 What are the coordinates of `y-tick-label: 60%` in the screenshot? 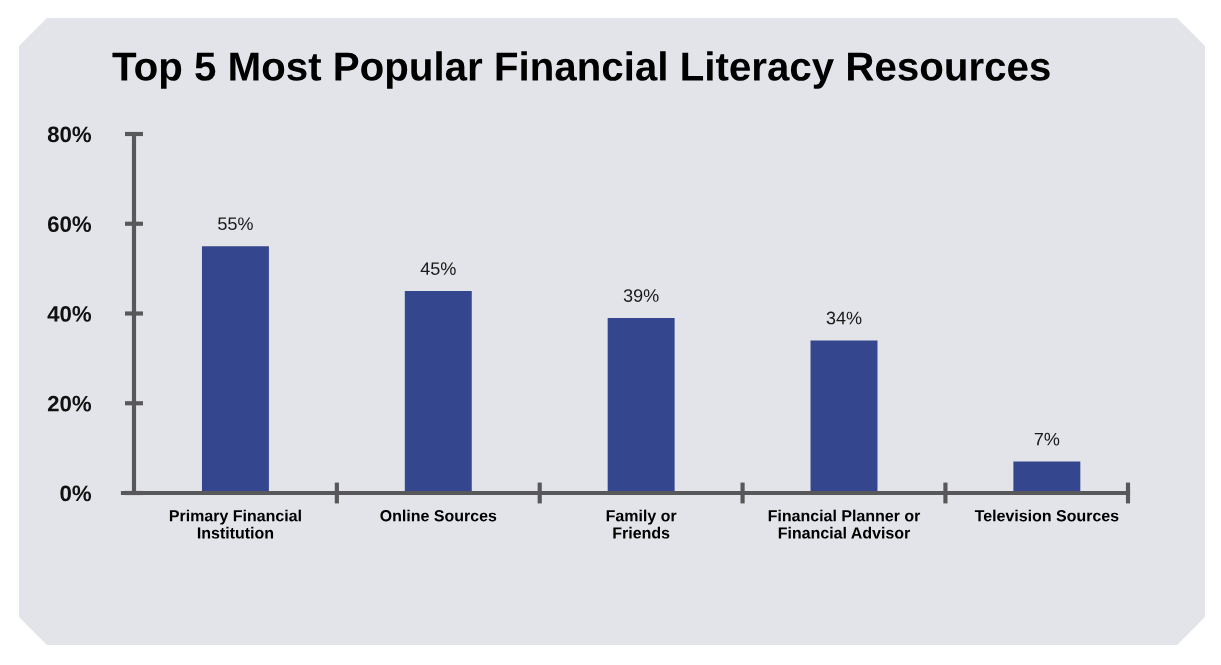 It's located at (69, 224).